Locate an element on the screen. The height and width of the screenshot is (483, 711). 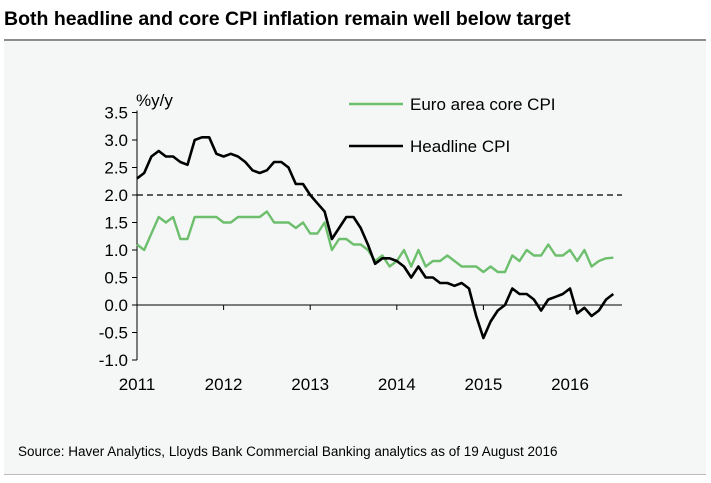
y-tick-label: 2.5 is located at coordinates (116, 168).